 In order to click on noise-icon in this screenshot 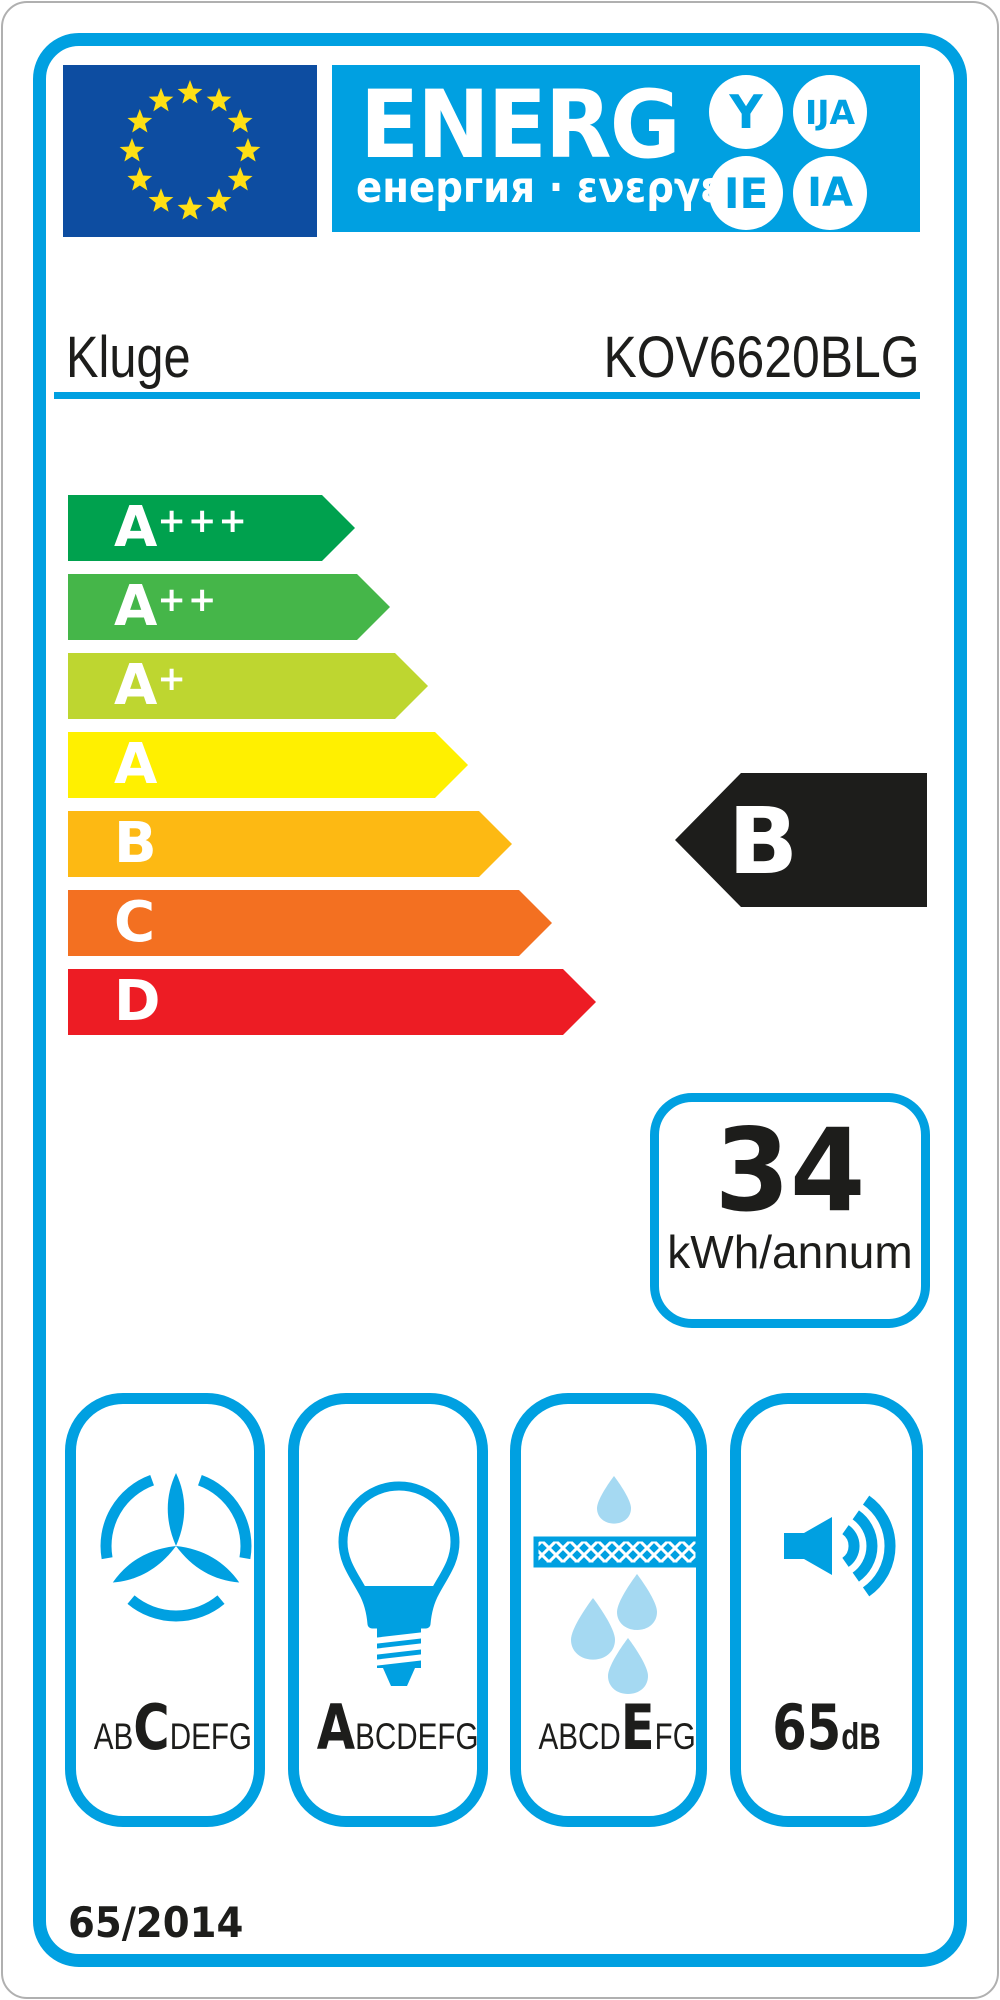, I will do `click(840, 1546)`.